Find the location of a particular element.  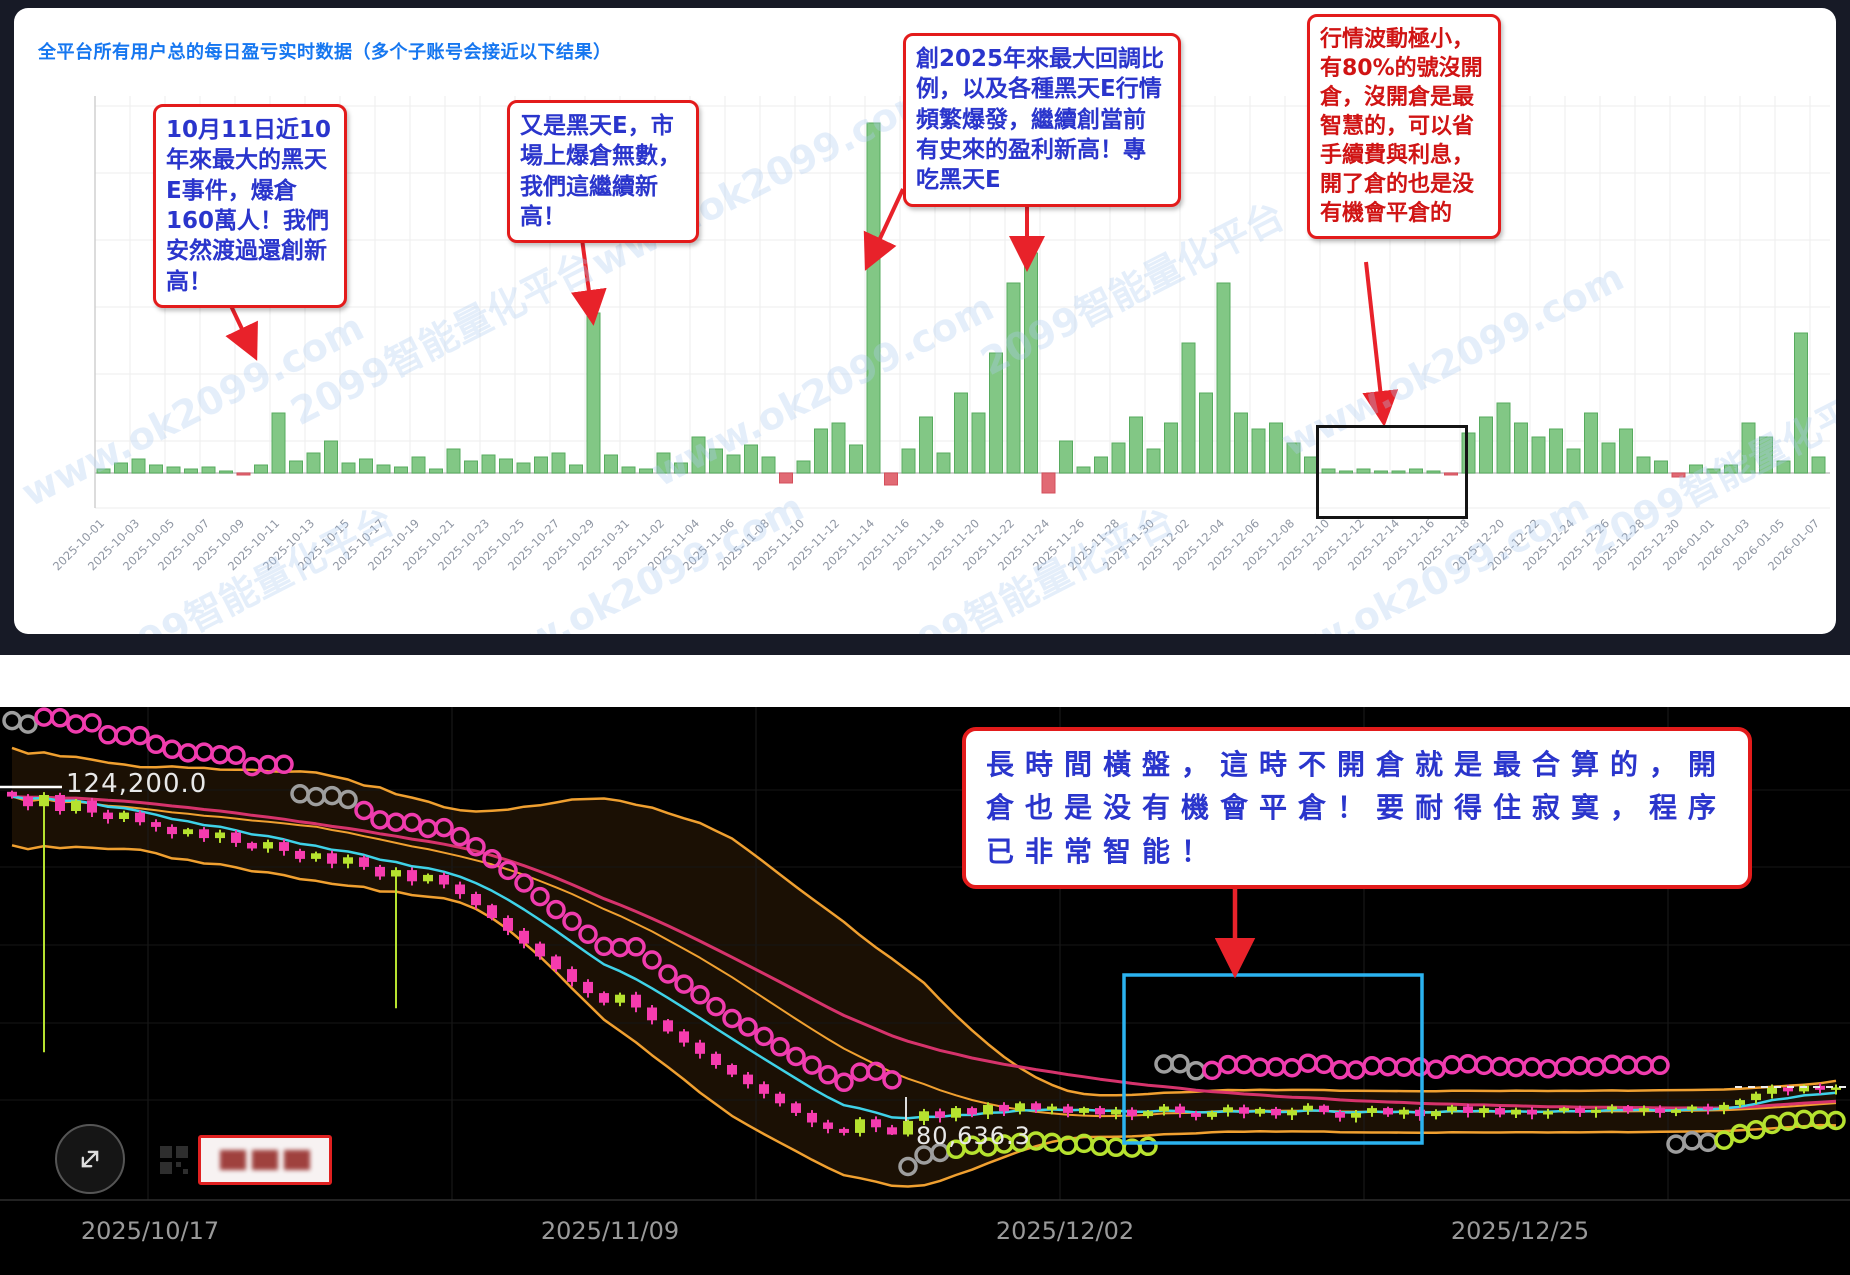

annotation-arrow is located at coordinates (884, 229).